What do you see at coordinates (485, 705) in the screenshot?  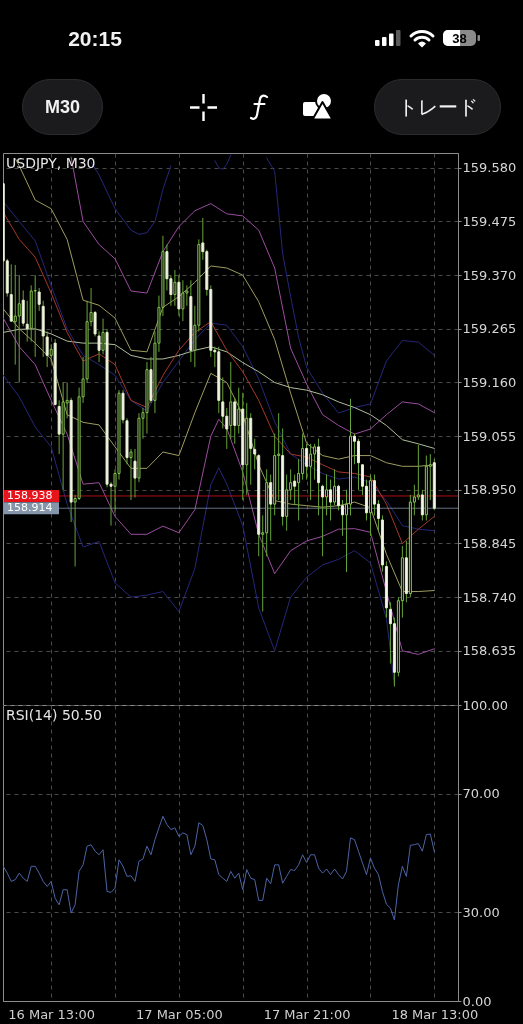 I see `y-tick-label: 100.00` at bounding box center [485, 705].